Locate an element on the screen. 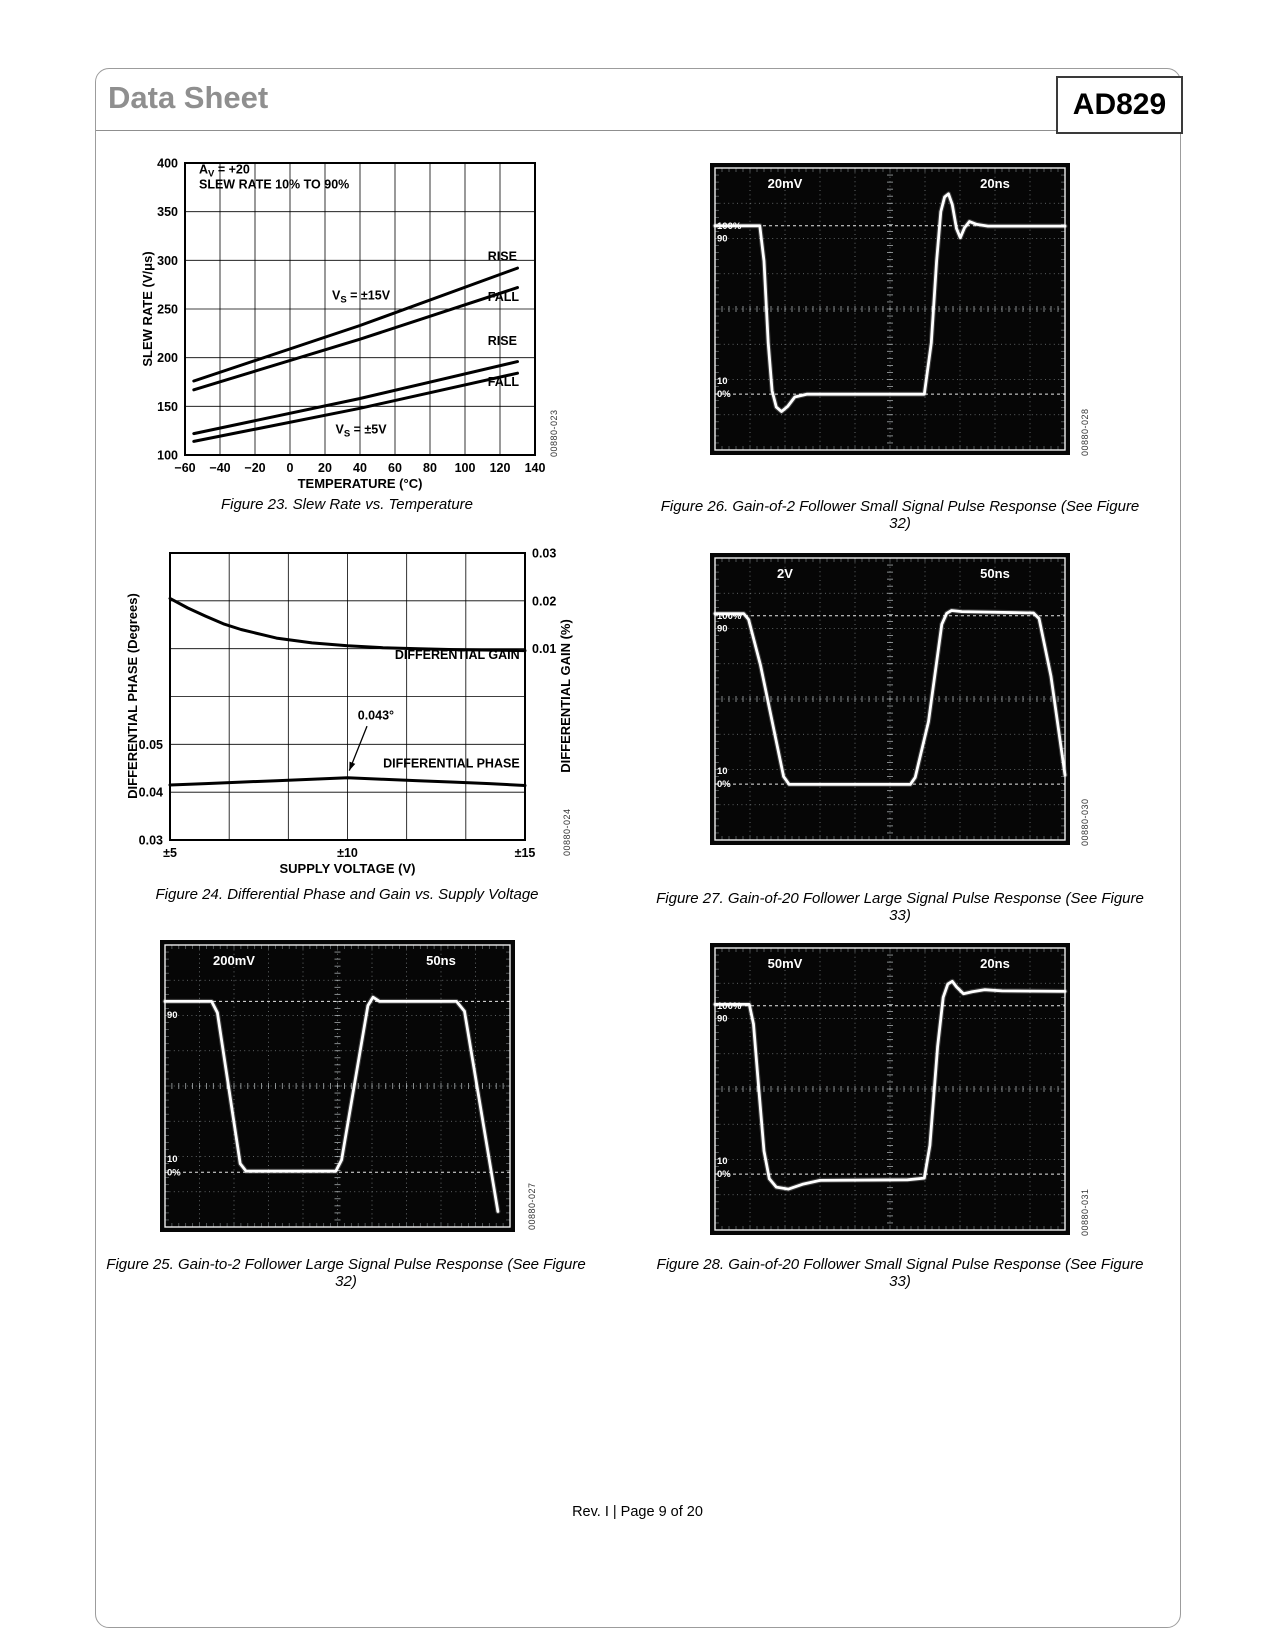 The width and height of the screenshot is (1275, 1650). right-y-tick-label: 0.02 is located at coordinates (544, 601).